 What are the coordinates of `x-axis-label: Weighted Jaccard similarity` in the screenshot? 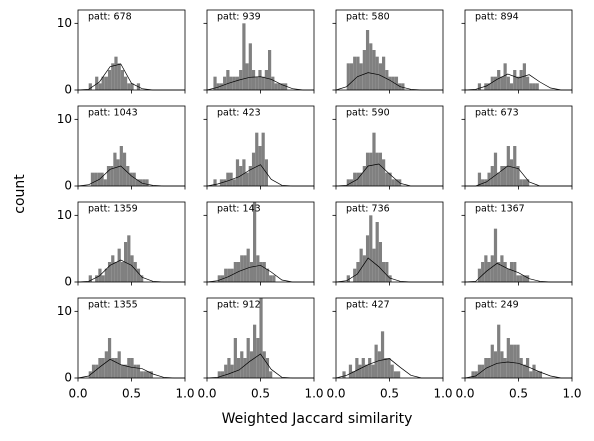 It's located at (317, 419).